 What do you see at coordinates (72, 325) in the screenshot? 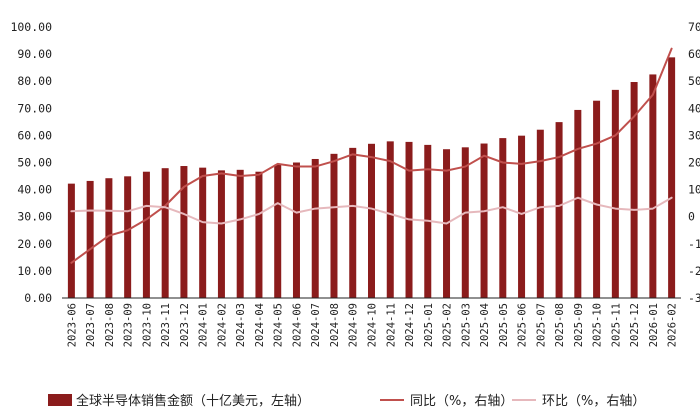
I see `x-tick-label: 2023-06` at bounding box center [72, 325].